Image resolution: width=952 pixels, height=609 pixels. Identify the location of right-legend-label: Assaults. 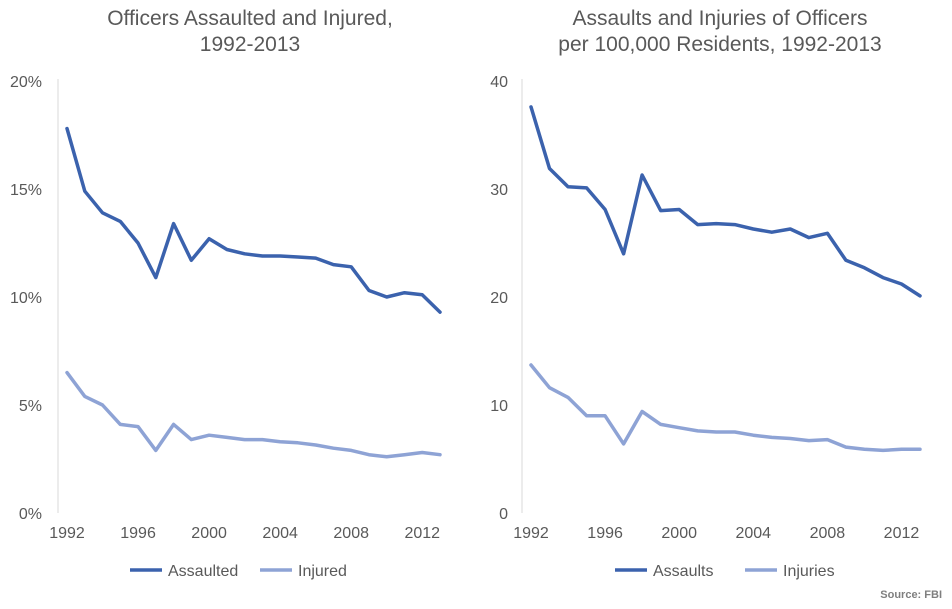
(683, 571).